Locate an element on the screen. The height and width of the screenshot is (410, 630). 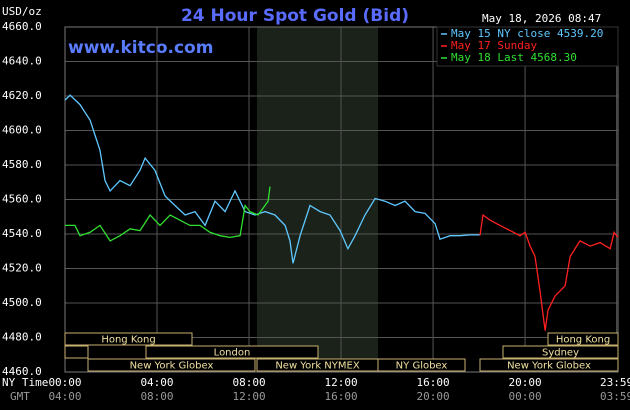
x-tick-label: 16:00 is located at coordinates (432, 382).